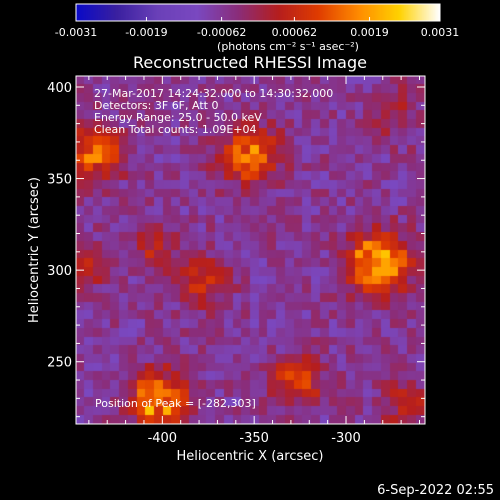  Describe the element at coordinates (288, 46) in the screenshot. I see `colorbar-unit-label: (photons cm⁻² s⁻¹ asec⁻²)` at that location.